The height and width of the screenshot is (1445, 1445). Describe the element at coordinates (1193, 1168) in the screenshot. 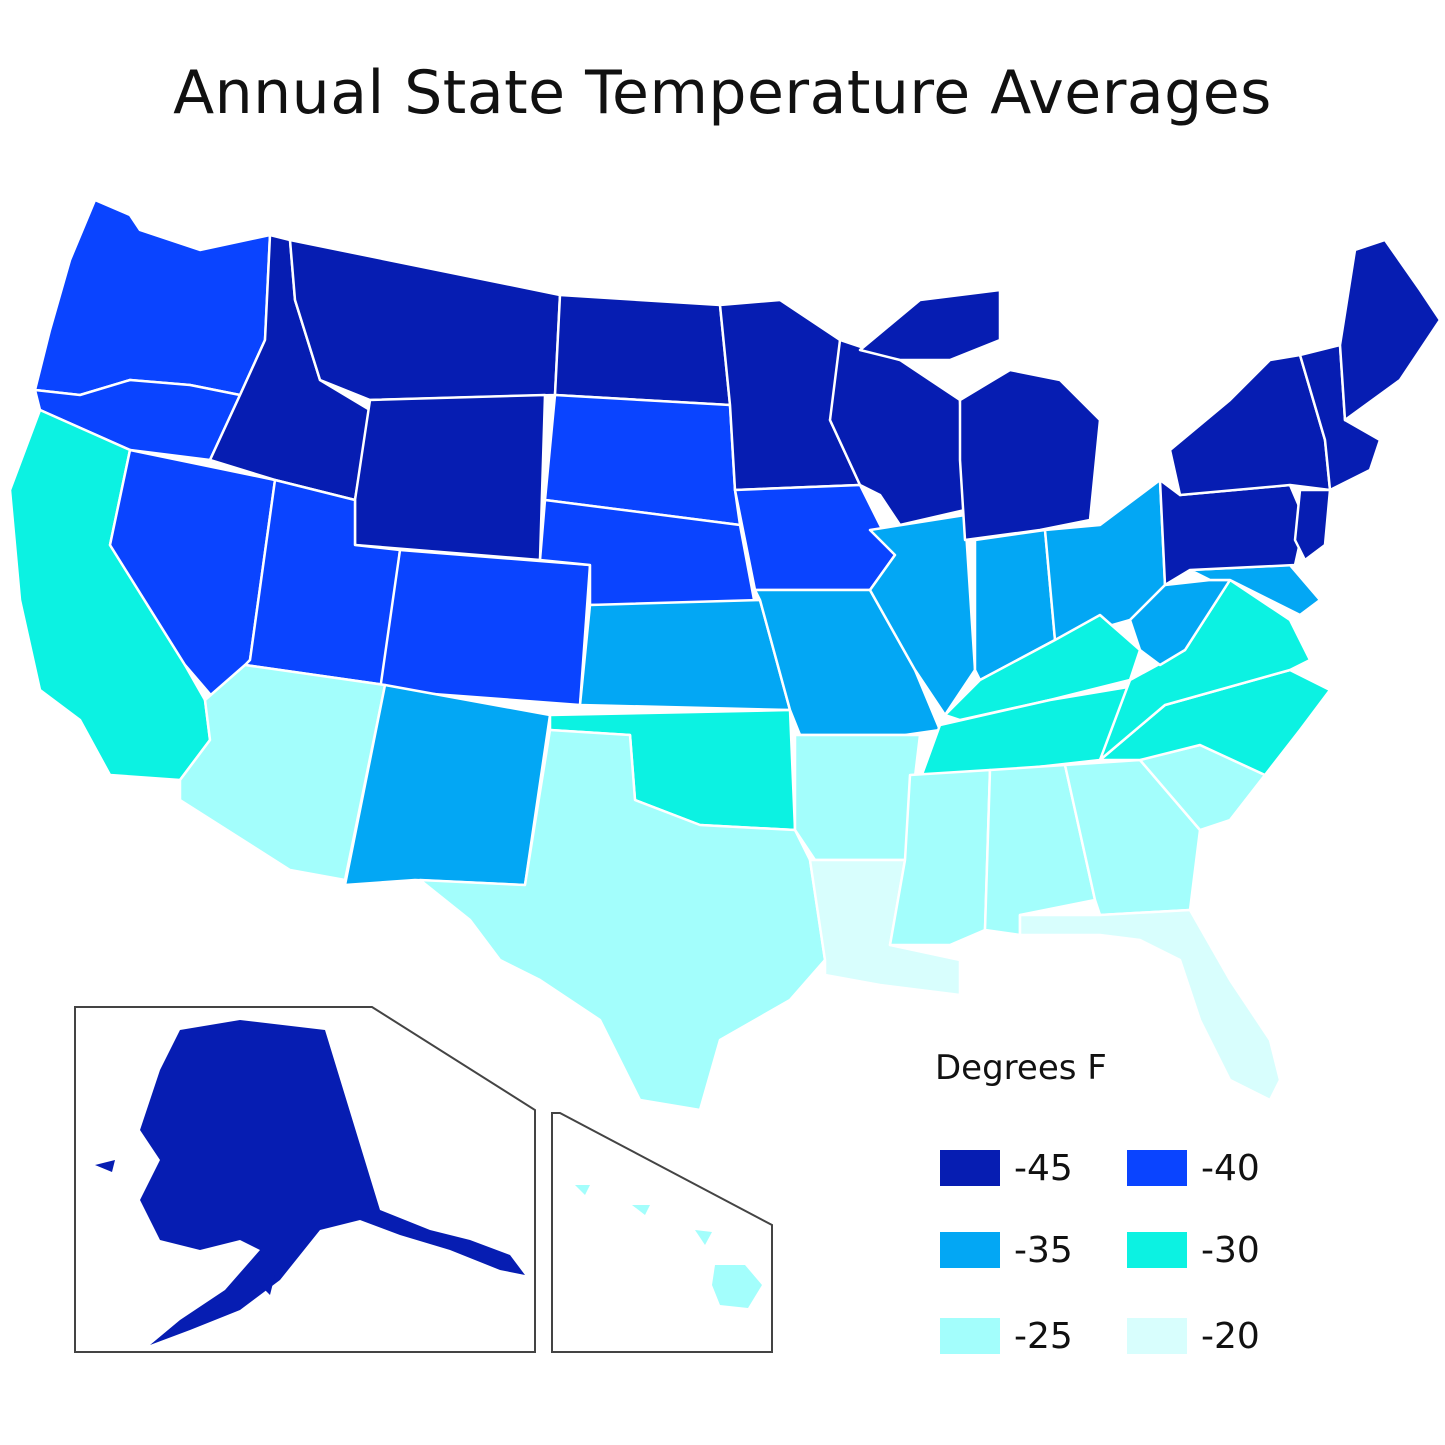

I see `legend-item-2: -40` at that location.